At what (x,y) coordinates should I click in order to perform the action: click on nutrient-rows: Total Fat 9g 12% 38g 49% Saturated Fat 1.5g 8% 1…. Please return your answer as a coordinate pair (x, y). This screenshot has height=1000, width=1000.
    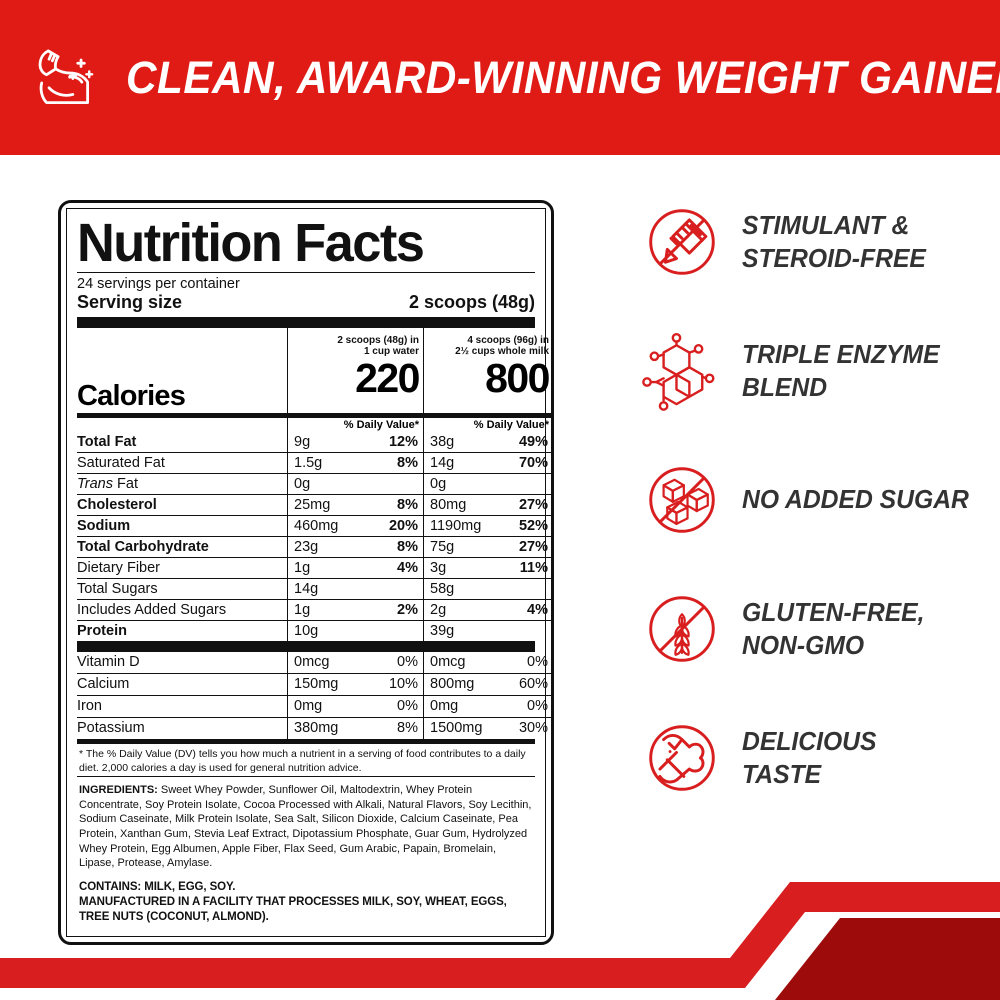
    Looking at the image, I should click on (315, 536).